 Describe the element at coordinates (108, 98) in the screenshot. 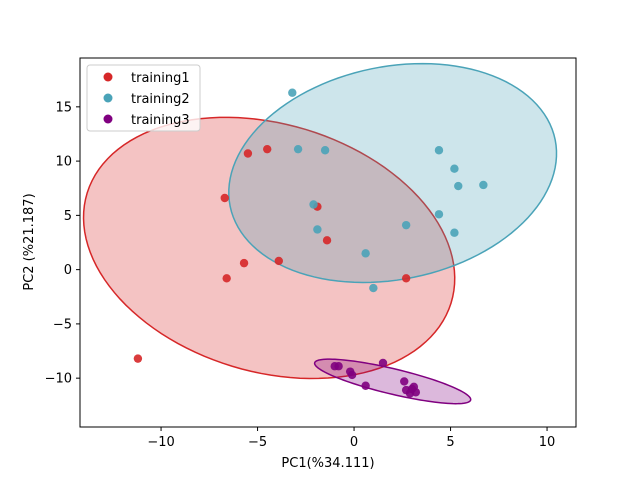

I see `legend-marker-training2` at that location.